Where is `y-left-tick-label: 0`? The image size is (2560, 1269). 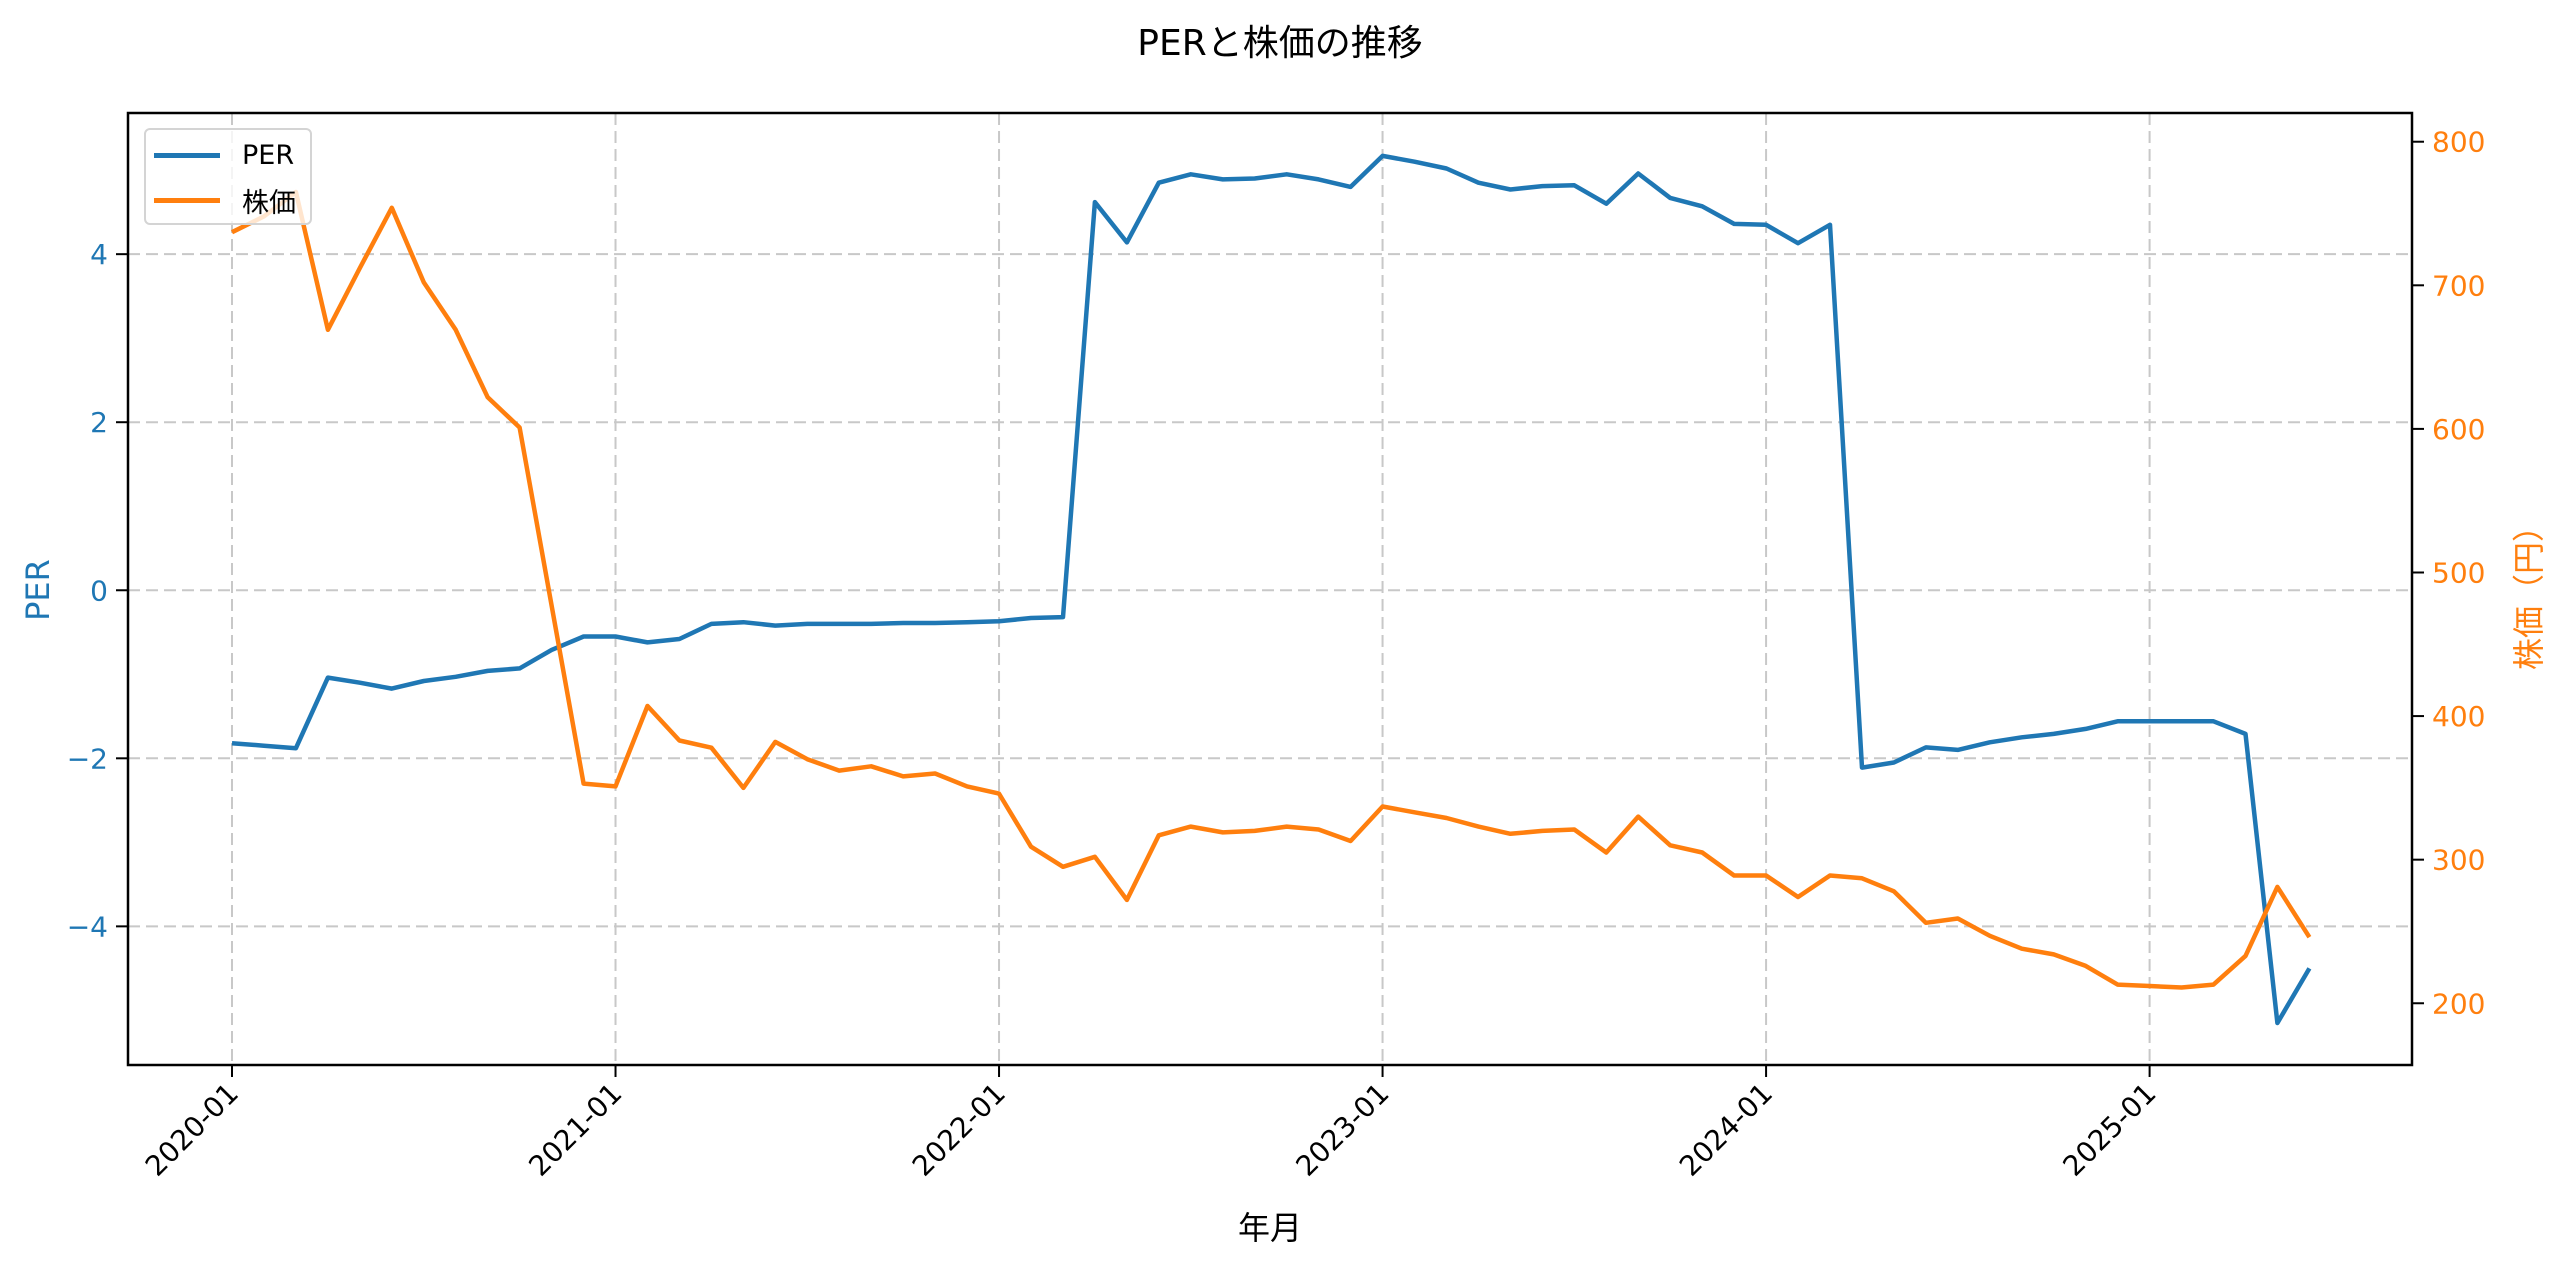
y-left-tick-label: 0 is located at coordinates (99, 590).